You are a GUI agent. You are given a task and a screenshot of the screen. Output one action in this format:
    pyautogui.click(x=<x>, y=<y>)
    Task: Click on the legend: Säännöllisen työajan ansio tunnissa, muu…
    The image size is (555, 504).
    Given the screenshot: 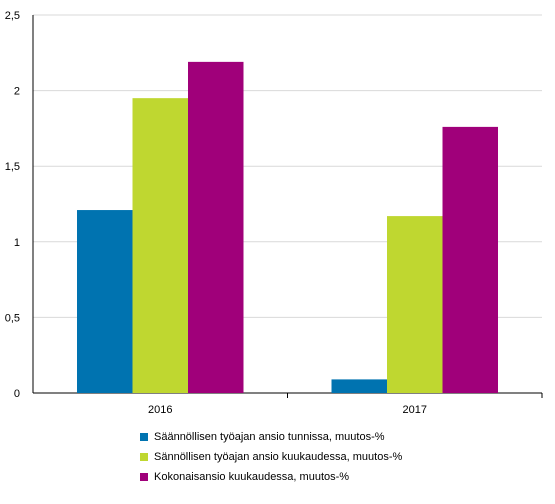 What is the action you would take?
    pyautogui.click(x=271, y=461)
    